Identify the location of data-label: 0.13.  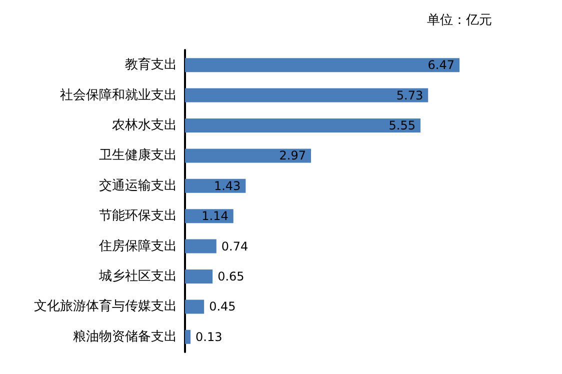
(209, 337).